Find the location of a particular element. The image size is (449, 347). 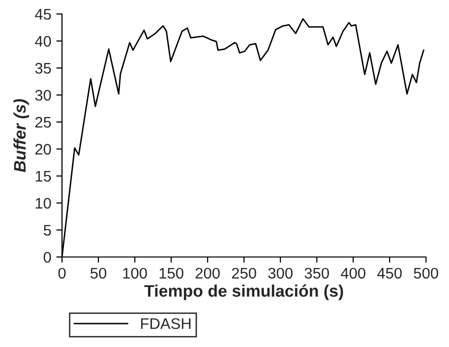

y-tick-label: 30 is located at coordinates (43, 95).